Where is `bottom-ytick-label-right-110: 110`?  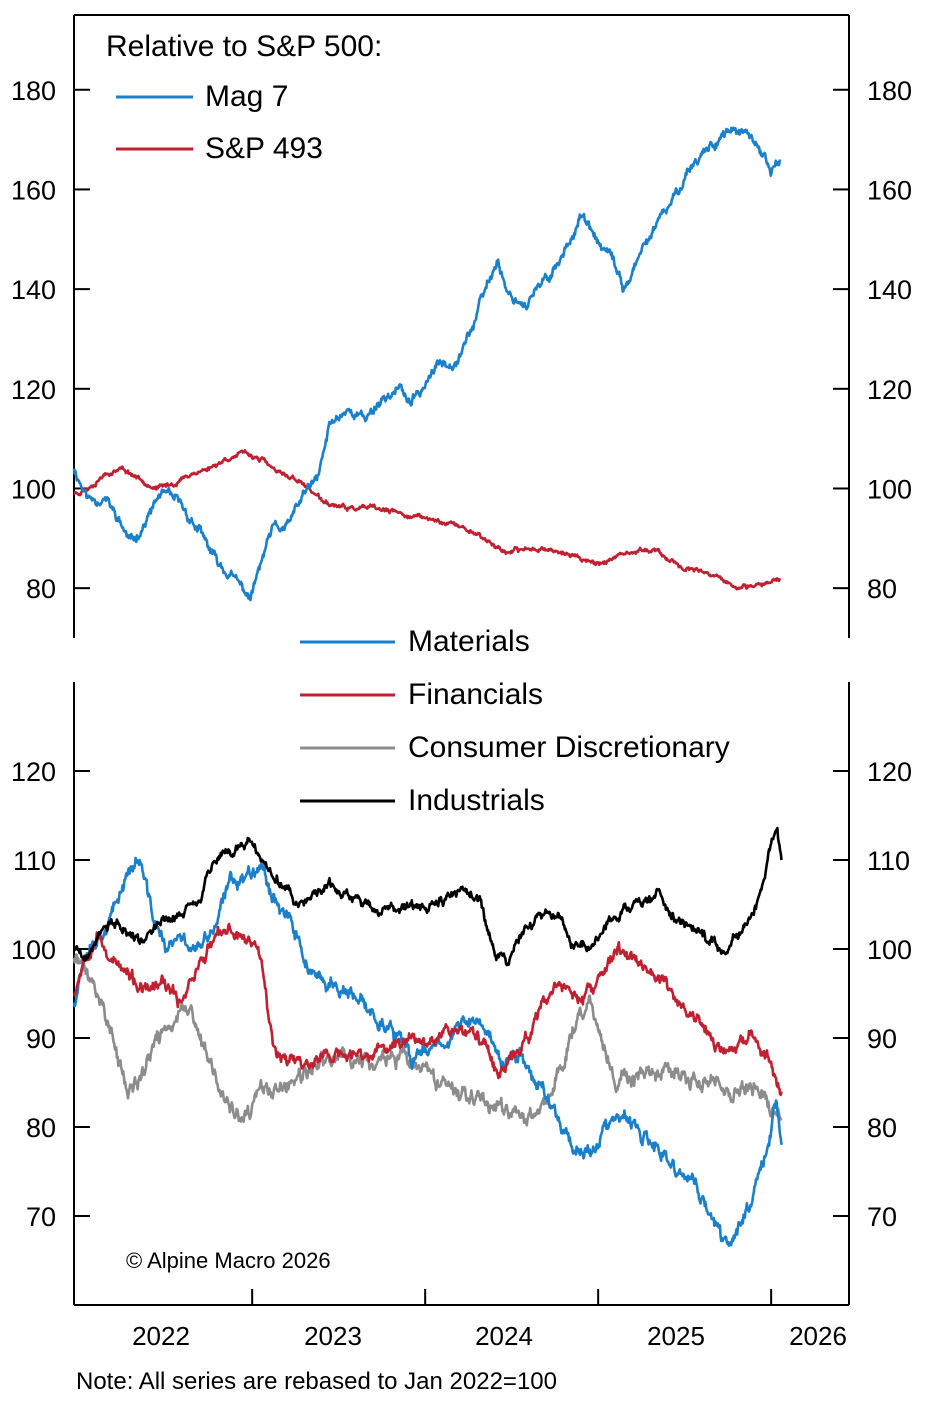
bottom-ytick-label-right-110: 110 is located at coordinates (888, 861).